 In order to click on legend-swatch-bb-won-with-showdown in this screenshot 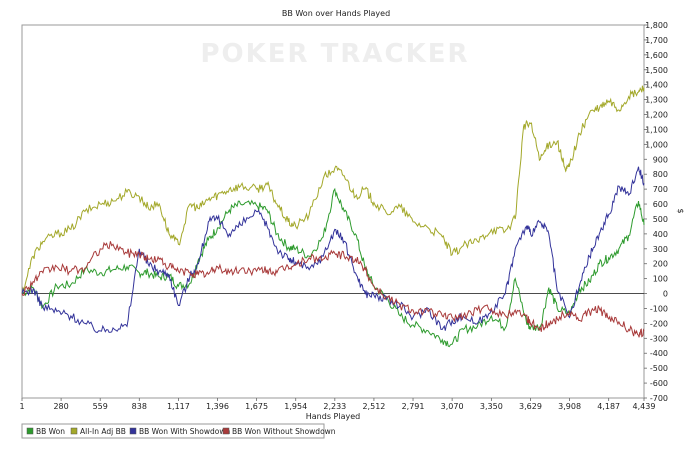, I will do `click(133, 431)`.